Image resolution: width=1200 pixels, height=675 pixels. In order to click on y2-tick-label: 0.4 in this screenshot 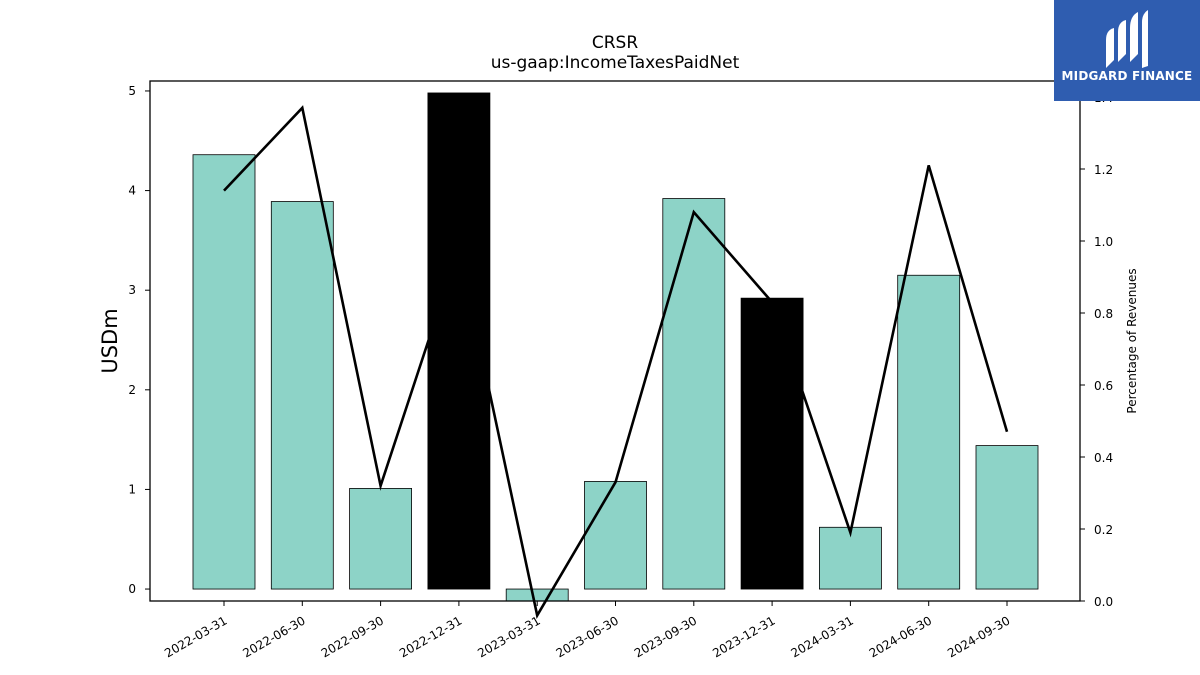, I will do `click(1103, 458)`.